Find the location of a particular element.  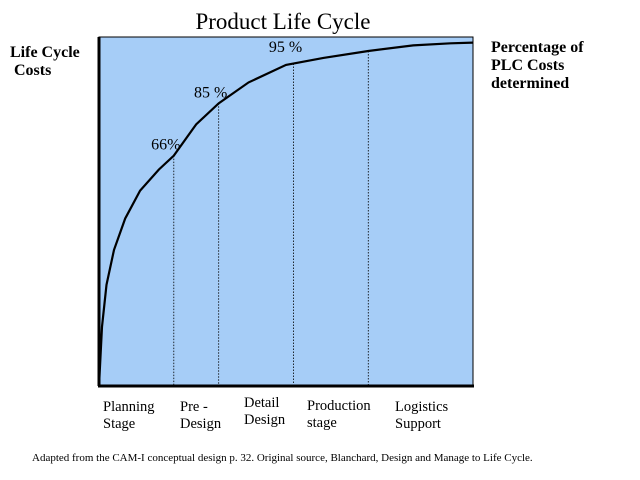

percentage-labels: 66% 85 % 95 % is located at coordinates (226, 96).